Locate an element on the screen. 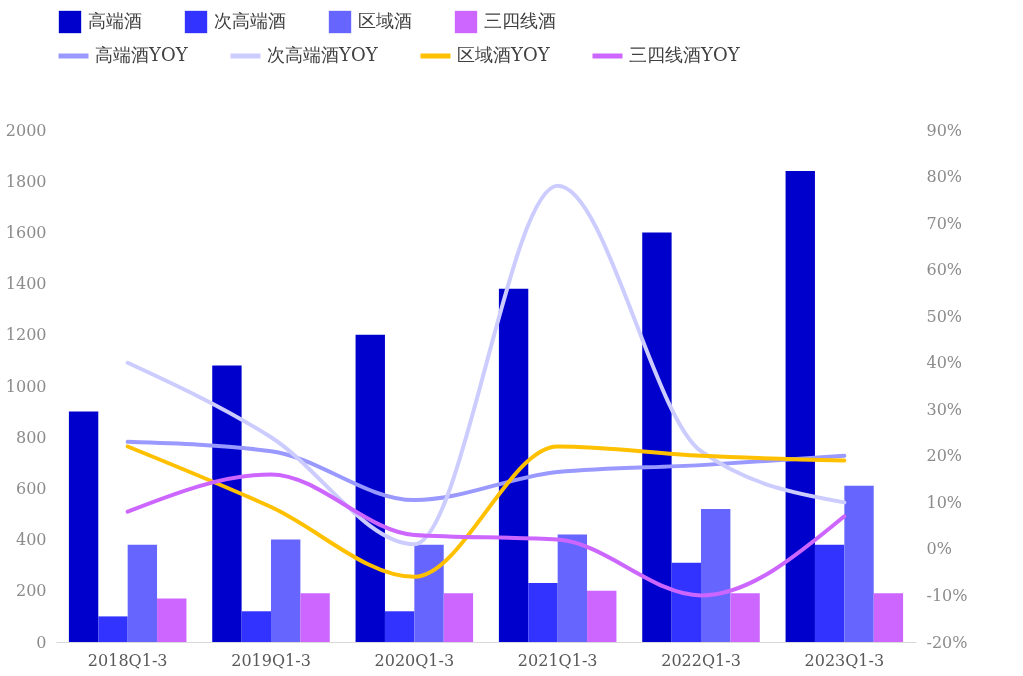  y2-tick-label: 40% is located at coordinates (944, 363).